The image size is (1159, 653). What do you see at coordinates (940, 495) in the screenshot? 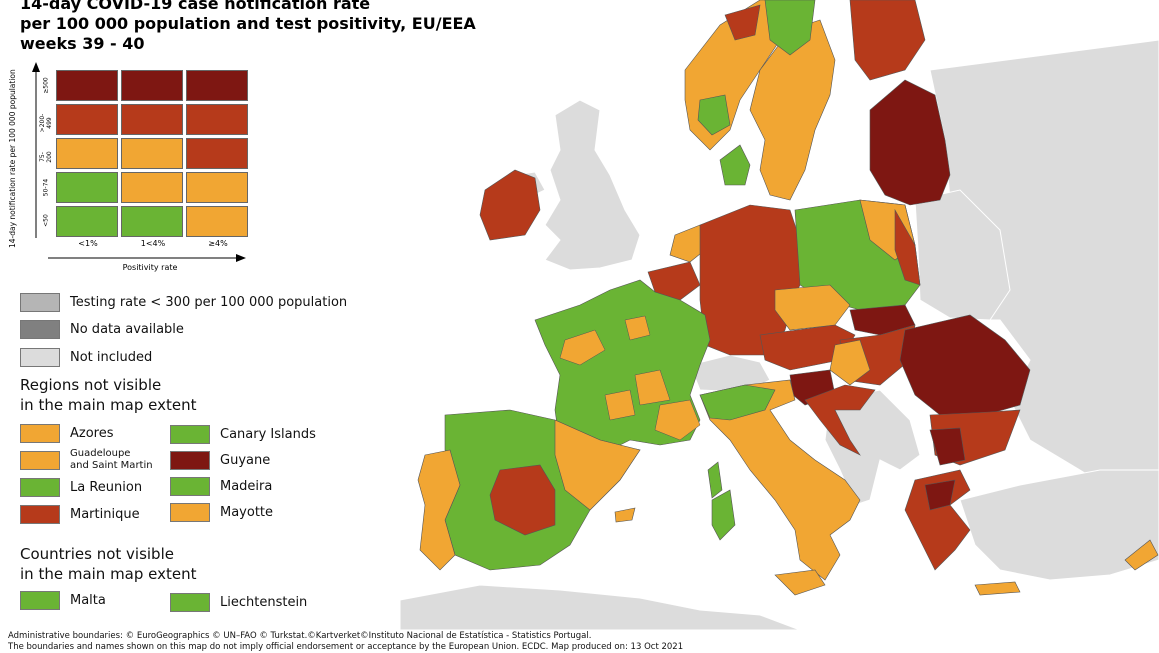
I see `greece-north-dark` at bounding box center [940, 495].